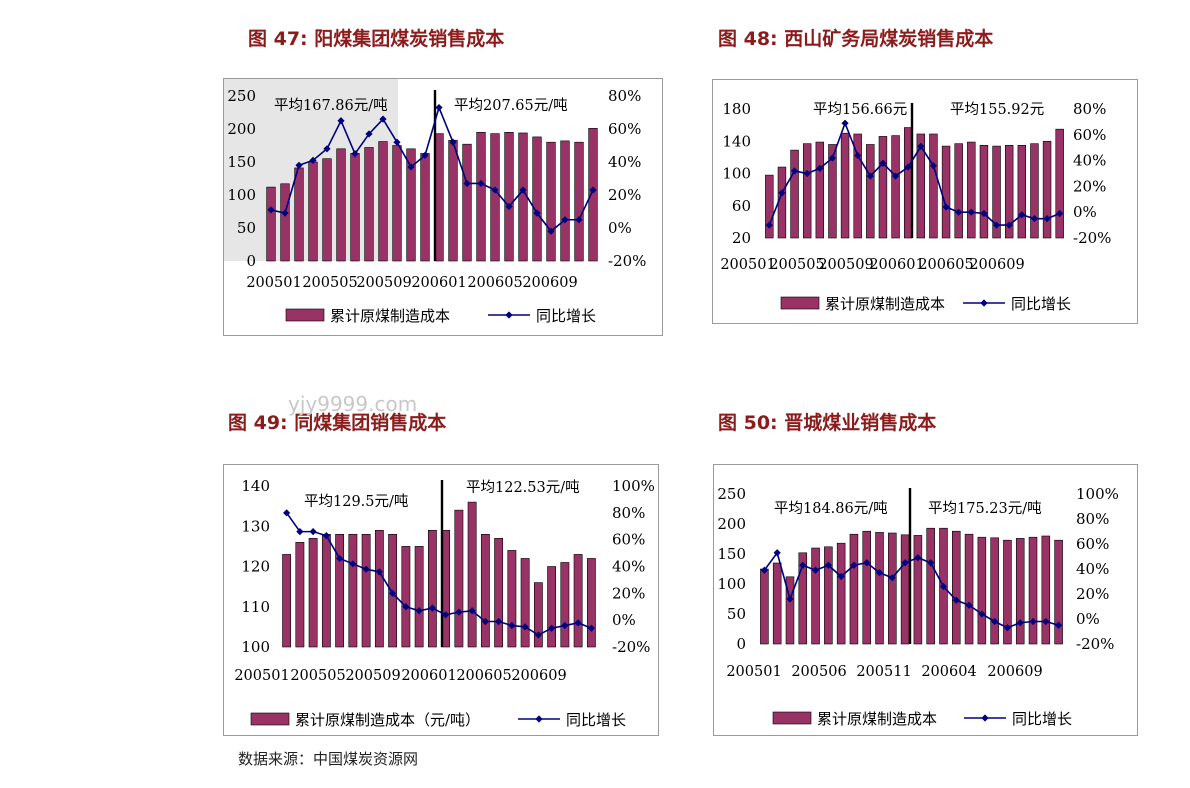 This screenshot has height=788, width=1190. What do you see at coordinates (741, 206) in the screenshot?
I see `y-tick-label: 60` at bounding box center [741, 206].